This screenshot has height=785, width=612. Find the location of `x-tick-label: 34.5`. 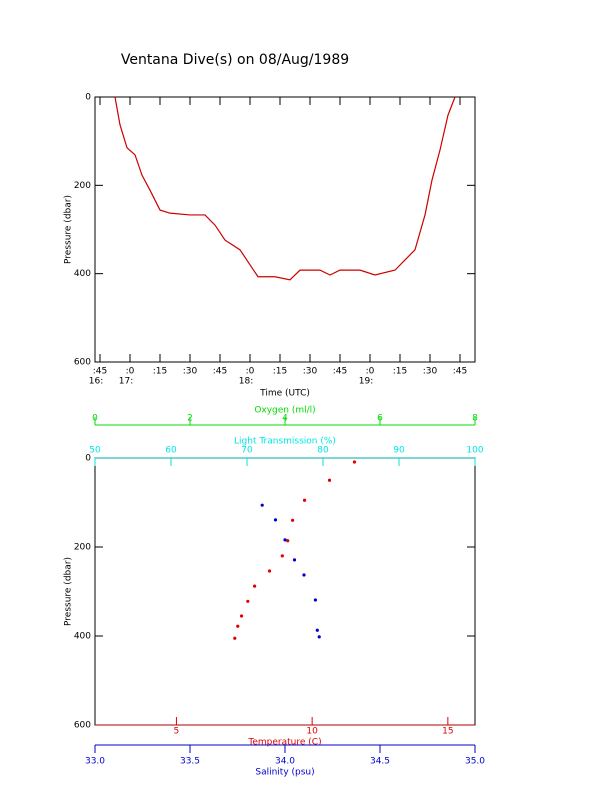

x-tick-label: 34.5 is located at coordinates (380, 762).